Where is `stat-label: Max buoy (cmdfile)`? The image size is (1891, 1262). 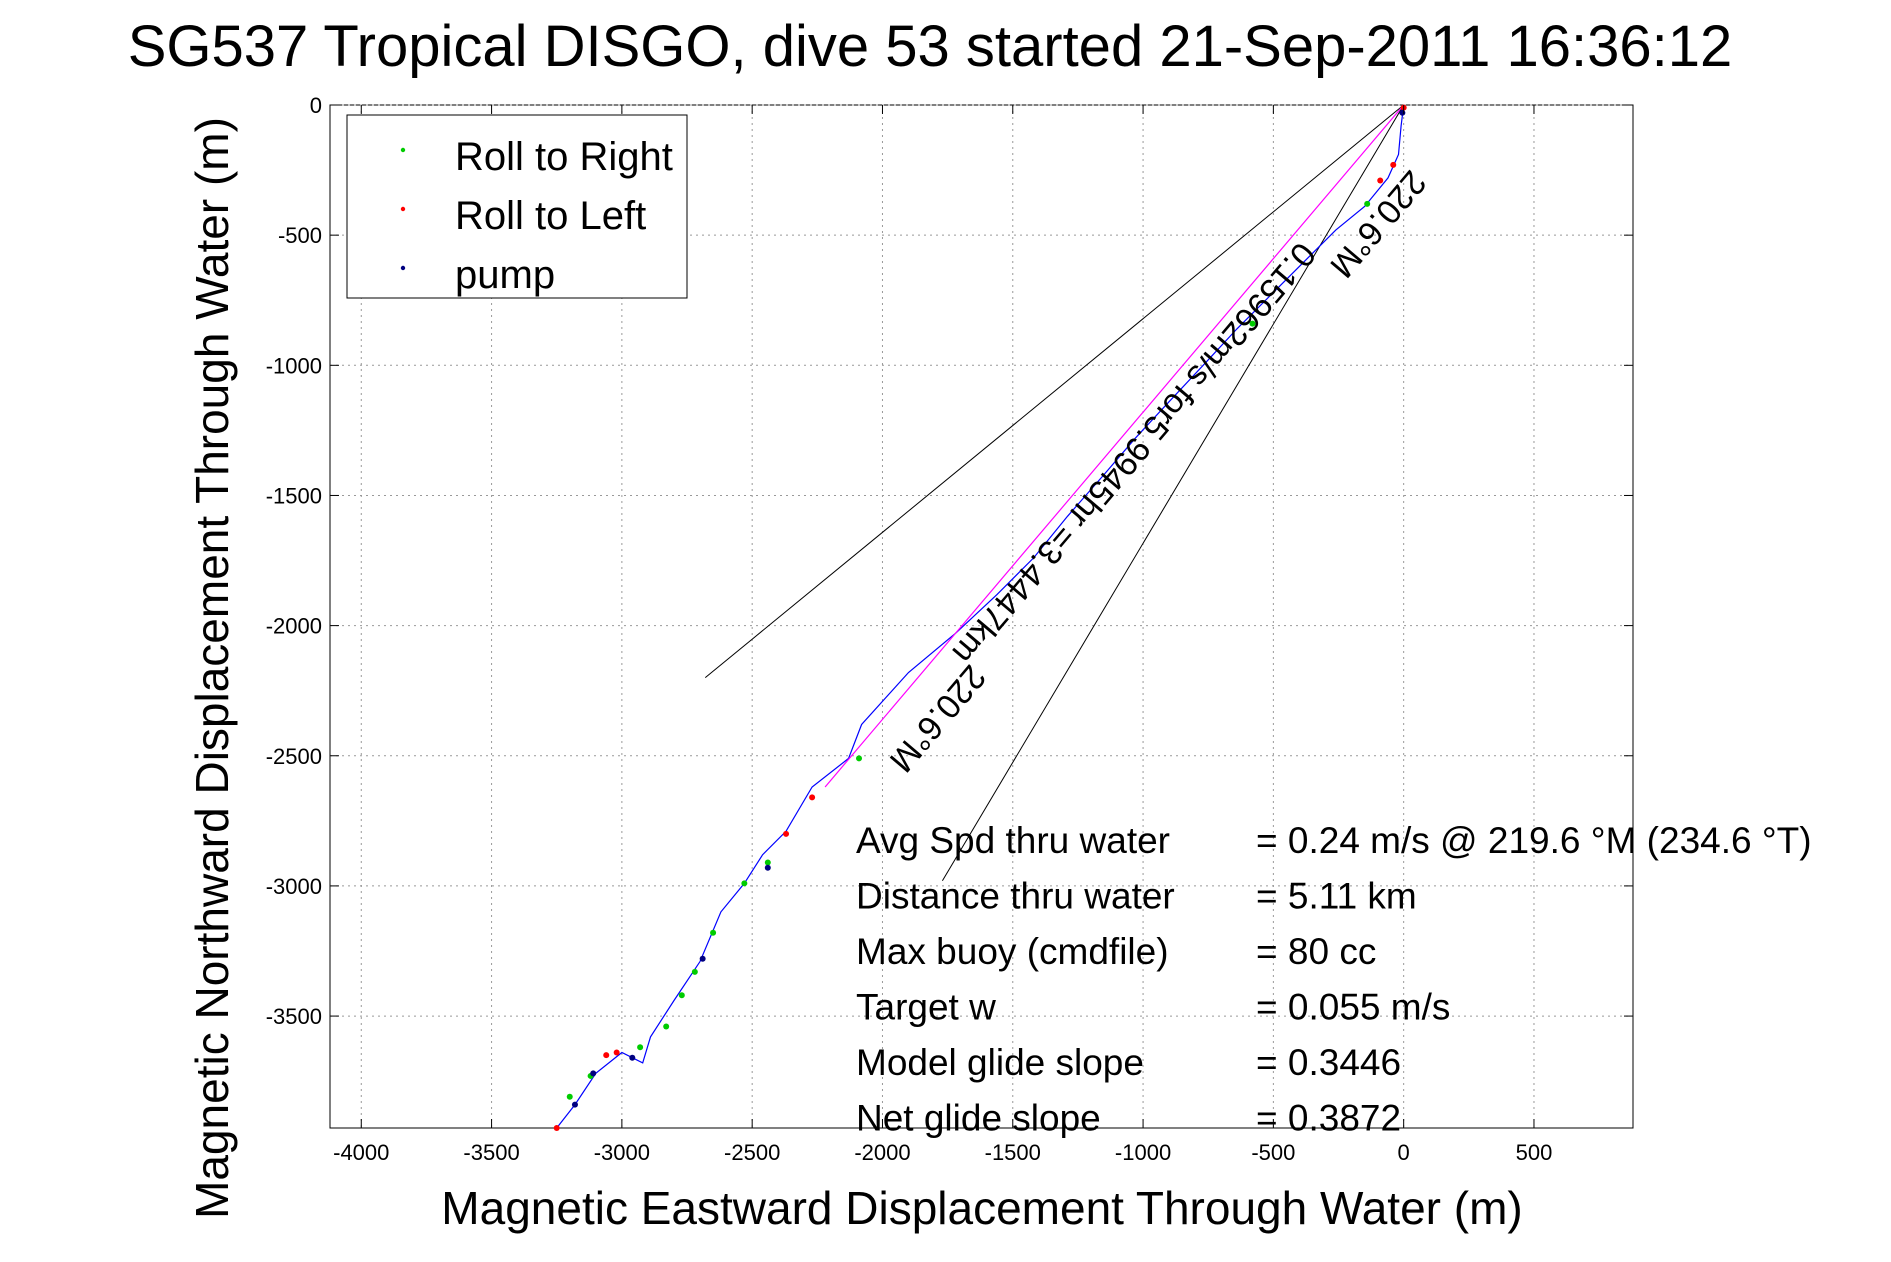
stat-label: Max buoy (cmdfile) is located at coordinates (1012, 951).